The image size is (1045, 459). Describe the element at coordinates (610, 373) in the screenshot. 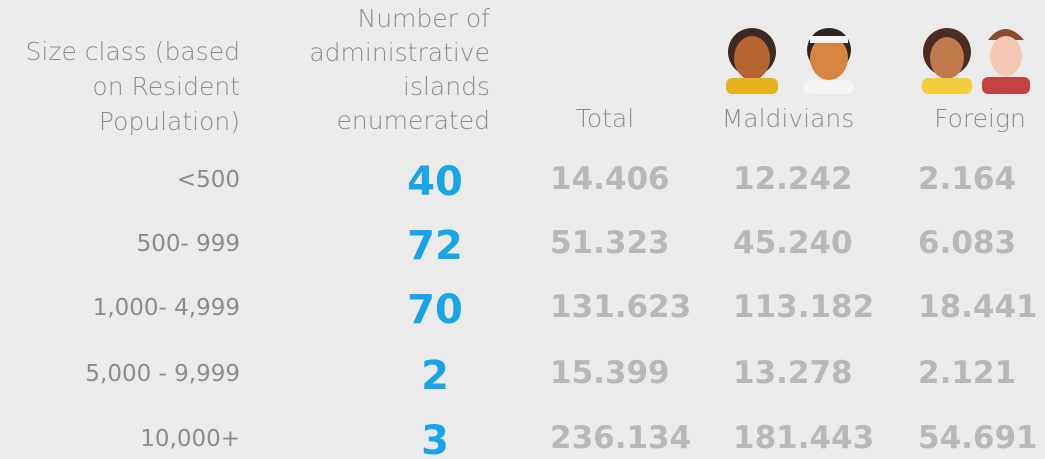

I see `total: 15.399` at that location.